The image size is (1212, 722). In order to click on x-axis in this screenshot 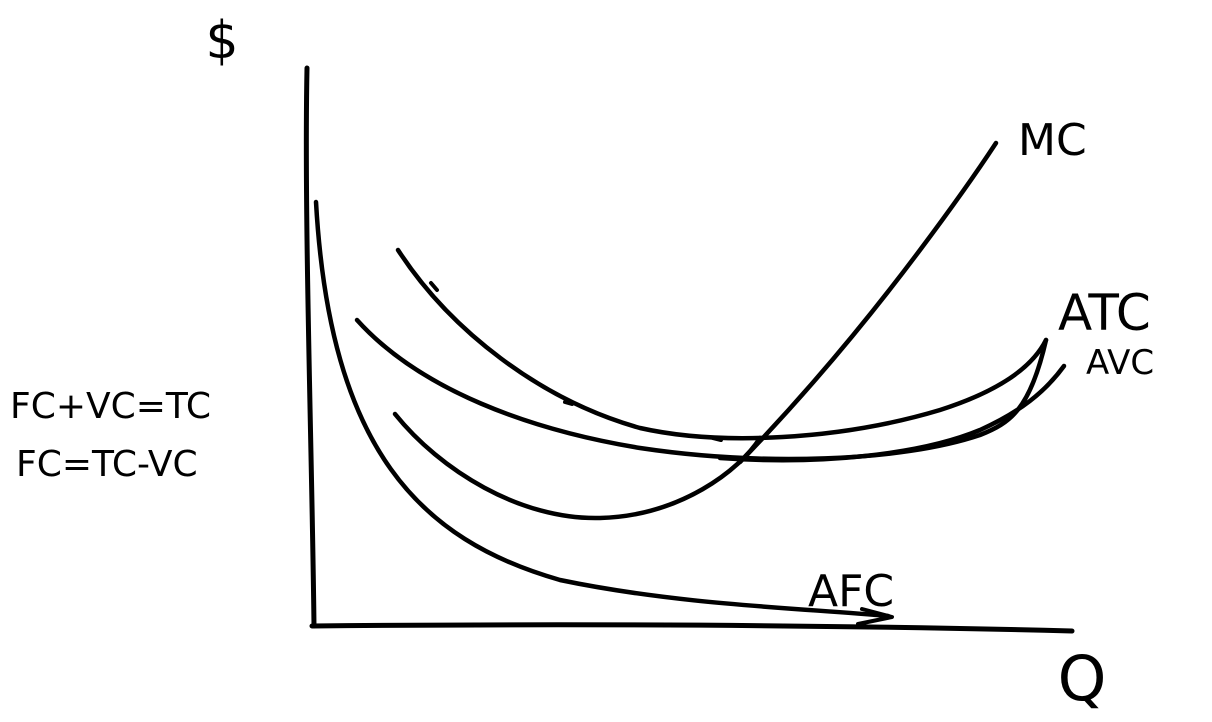, I will do `click(692, 628)`.